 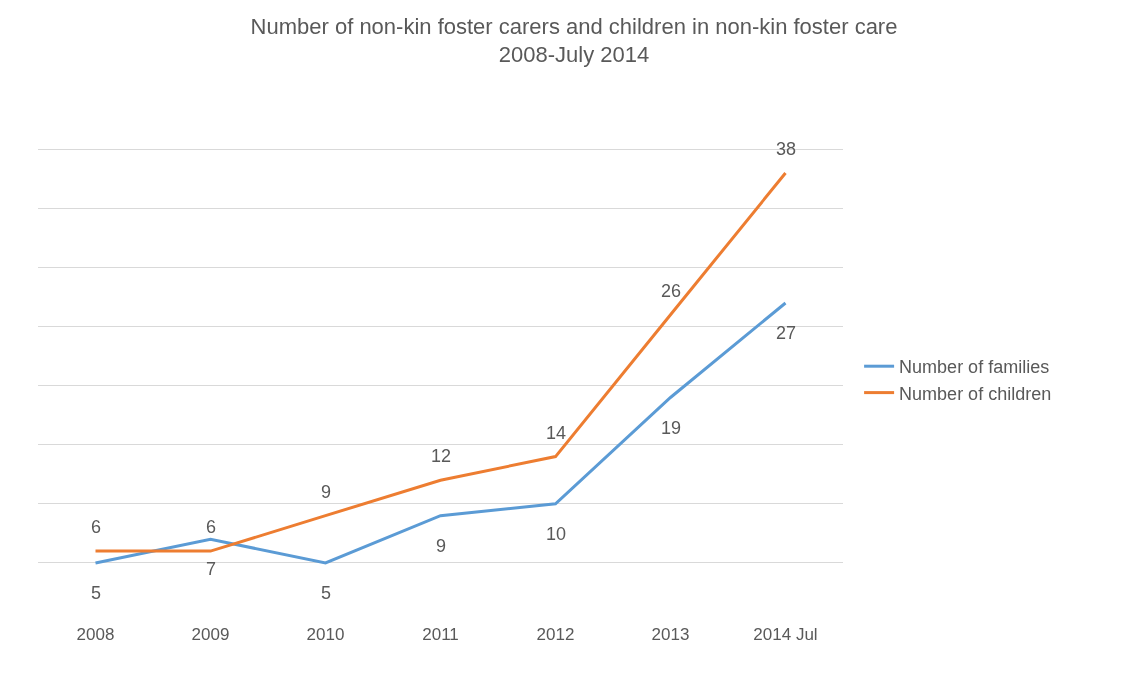 What do you see at coordinates (671, 291) in the screenshot?
I see `data-label: 26` at bounding box center [671, 291].